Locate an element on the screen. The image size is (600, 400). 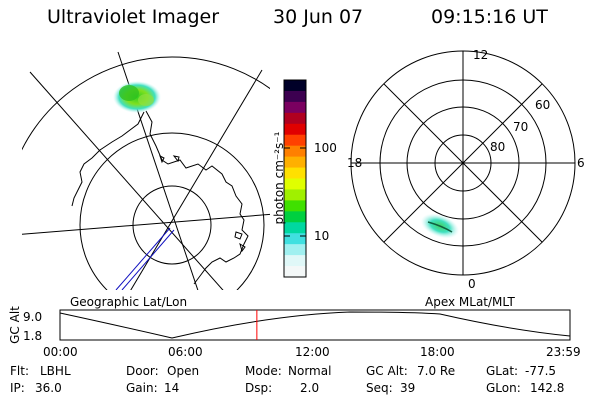
glon-label: GLon: is located at coordinates (503, 388).